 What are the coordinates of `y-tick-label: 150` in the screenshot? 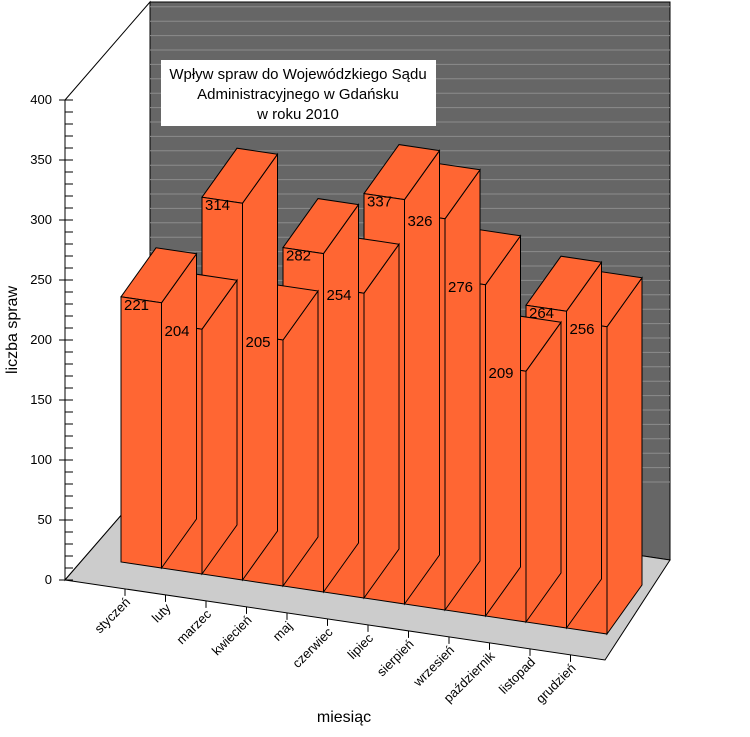 It's located at (41, 399).